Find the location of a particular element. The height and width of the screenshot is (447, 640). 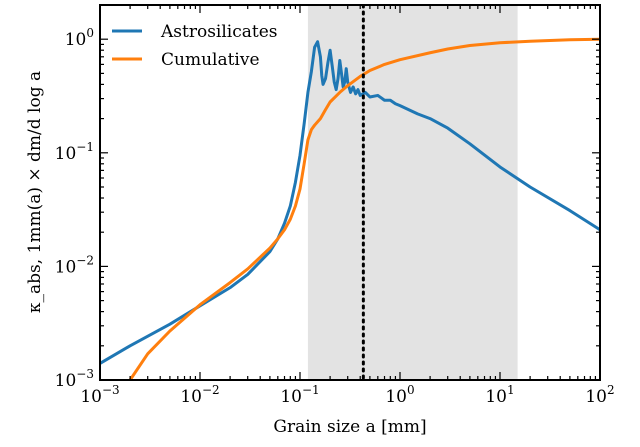

x-axis-label: Grain size a [mm] is located at coordinates (349, 427).